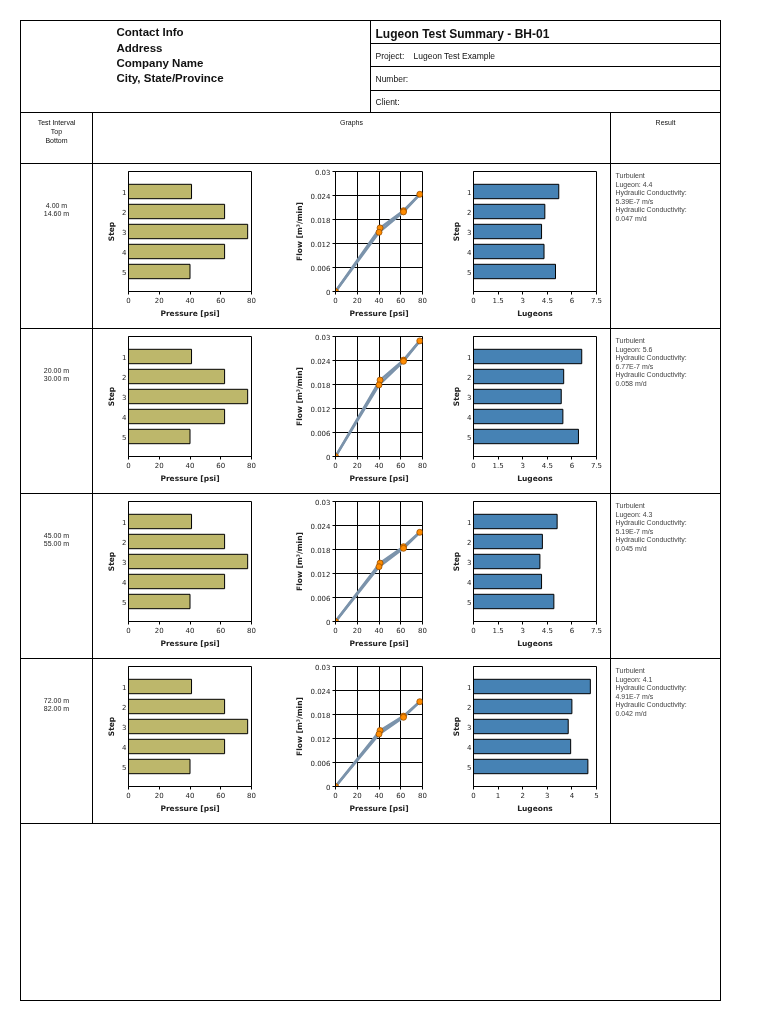  Describe the element at coordinates (150, 31) in the screenshot. I see `text: Contact Info` at that location.